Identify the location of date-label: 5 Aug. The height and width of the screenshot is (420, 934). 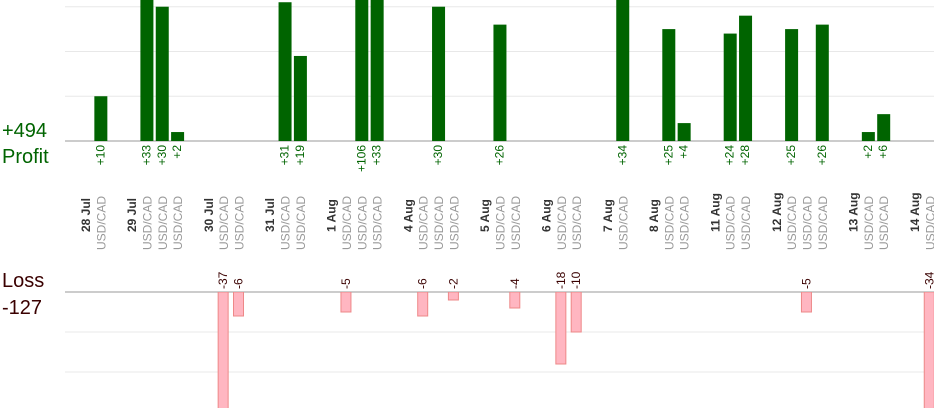
(485, 215).